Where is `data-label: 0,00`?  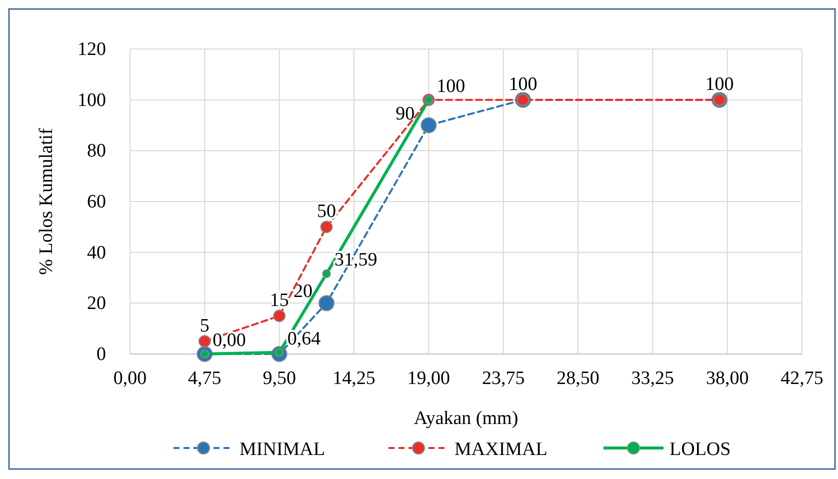 data-label: 0,00 is located at coordinates (229, 340).